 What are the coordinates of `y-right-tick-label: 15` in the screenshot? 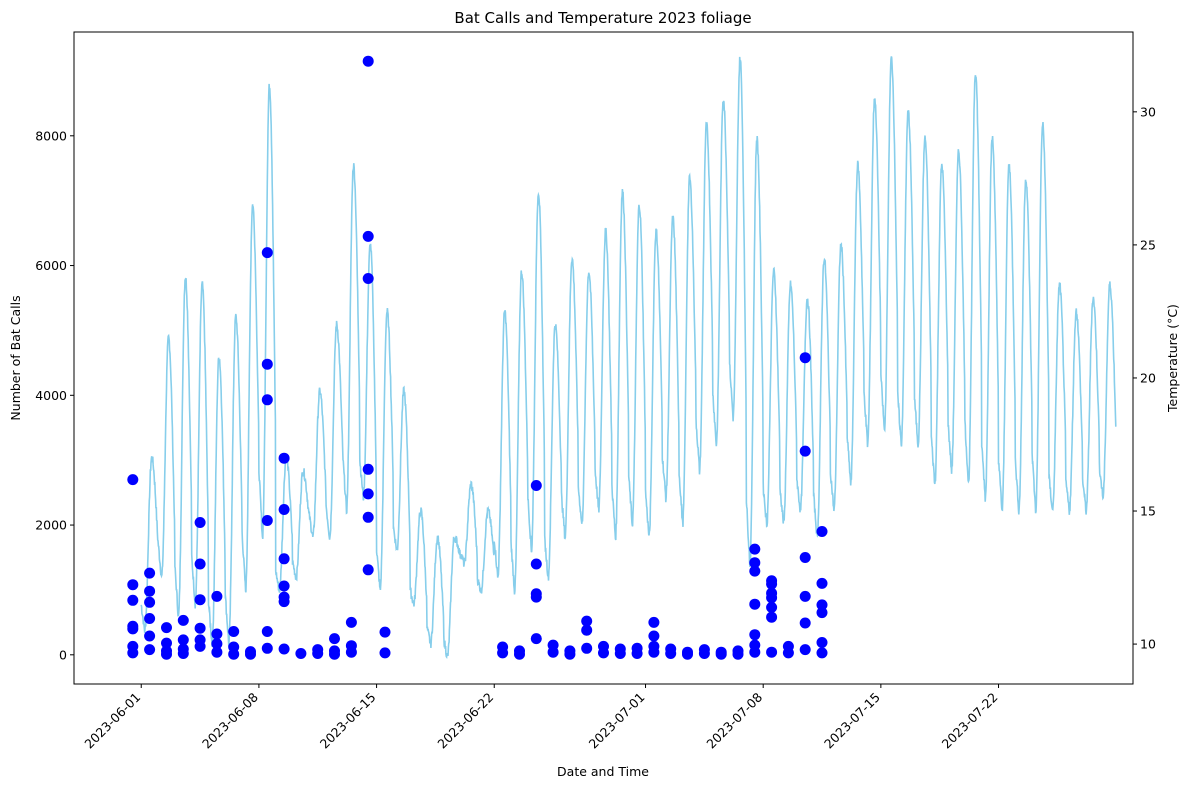 It's located at (1148, 511).